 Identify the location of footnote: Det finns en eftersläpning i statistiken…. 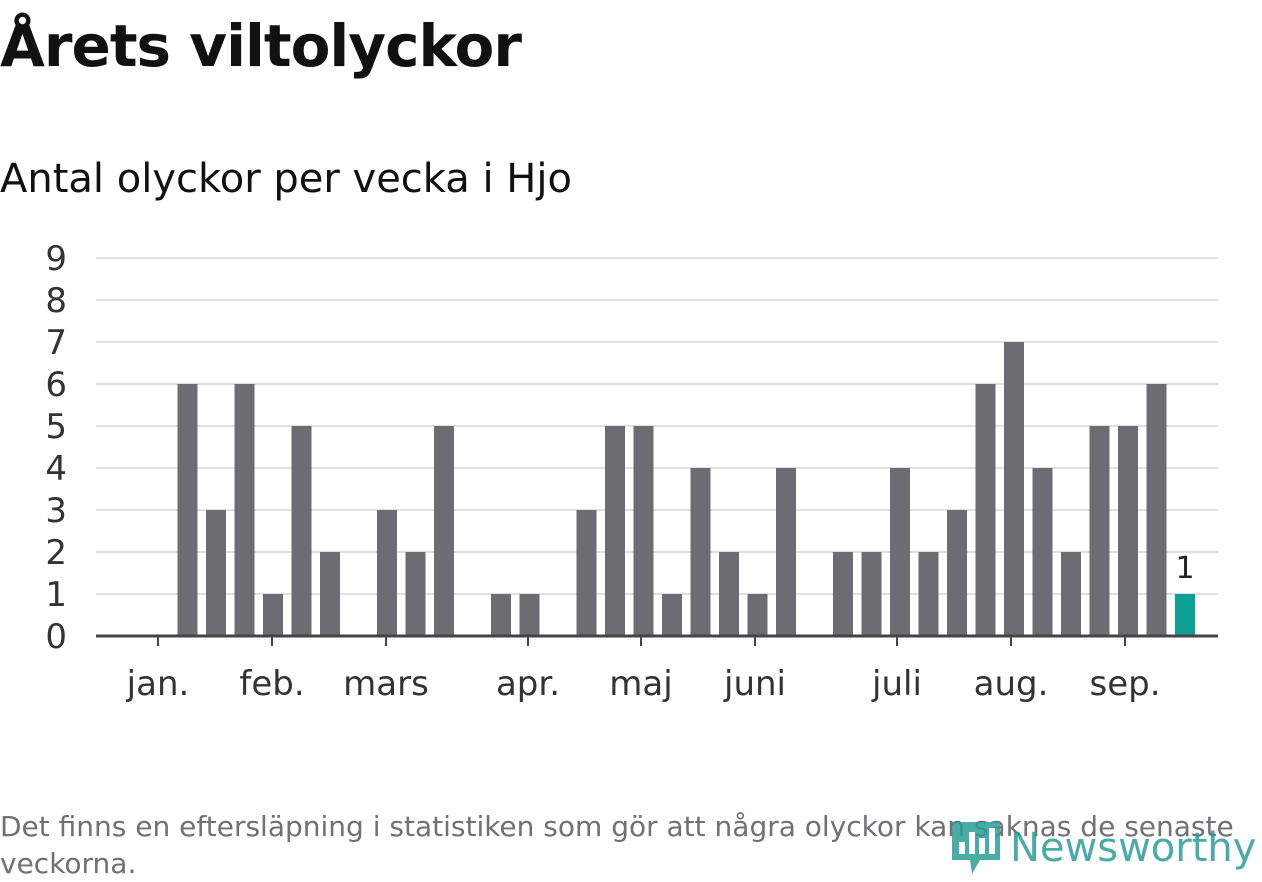
(617, 845).